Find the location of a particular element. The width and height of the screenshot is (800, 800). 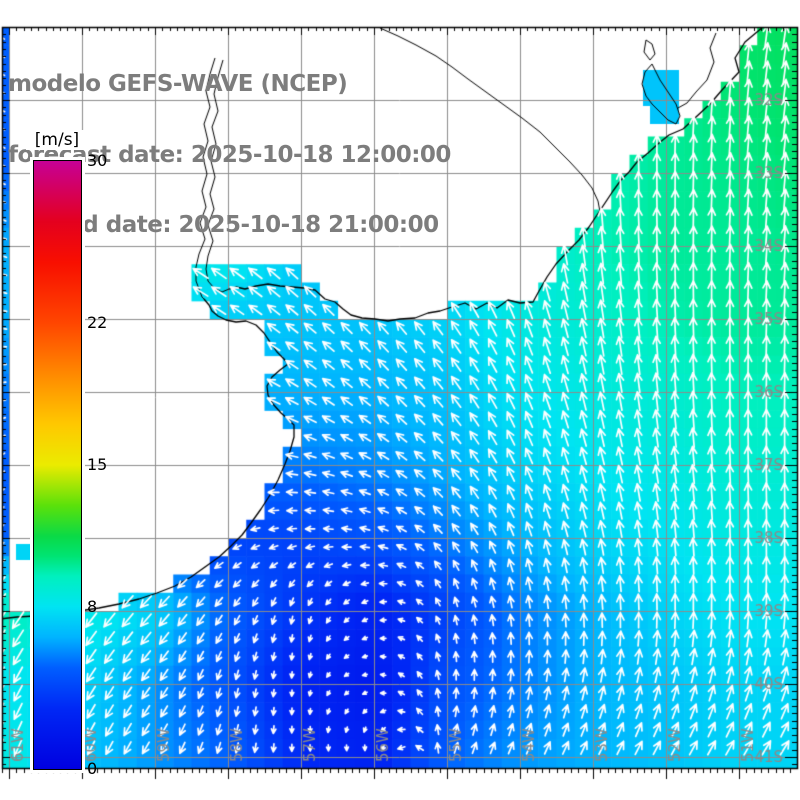

model-name-label: modelo GEFS-WAVE (NCEP) is located at coordinates (178, 84).